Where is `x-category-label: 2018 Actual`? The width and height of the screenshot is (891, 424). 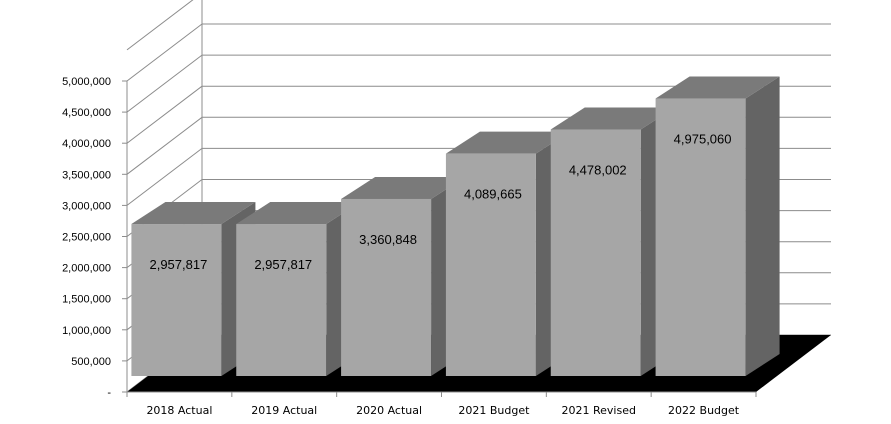
x-category-label: 2018 Actual is located at coordinates (179, 410).